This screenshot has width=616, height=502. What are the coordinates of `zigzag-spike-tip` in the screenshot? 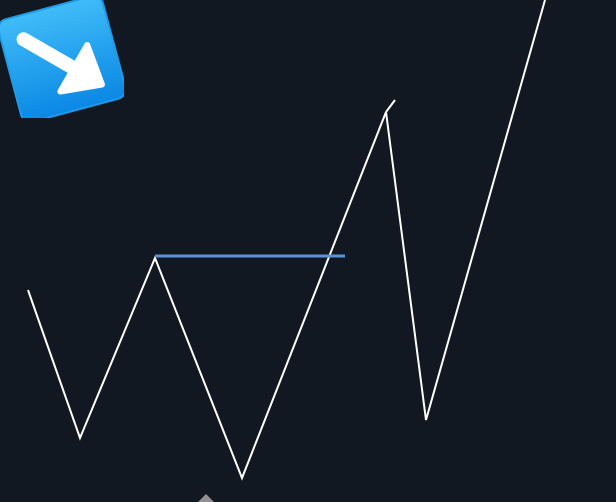 It's located at (390, 106).